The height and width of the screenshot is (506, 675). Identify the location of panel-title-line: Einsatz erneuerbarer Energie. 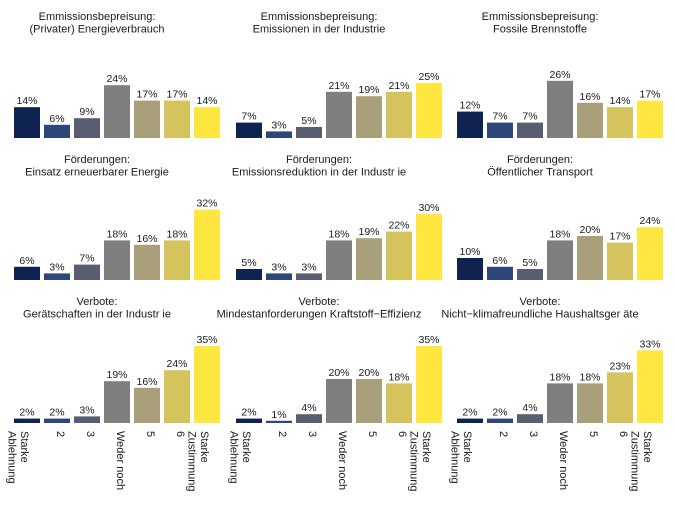
(97, 173).